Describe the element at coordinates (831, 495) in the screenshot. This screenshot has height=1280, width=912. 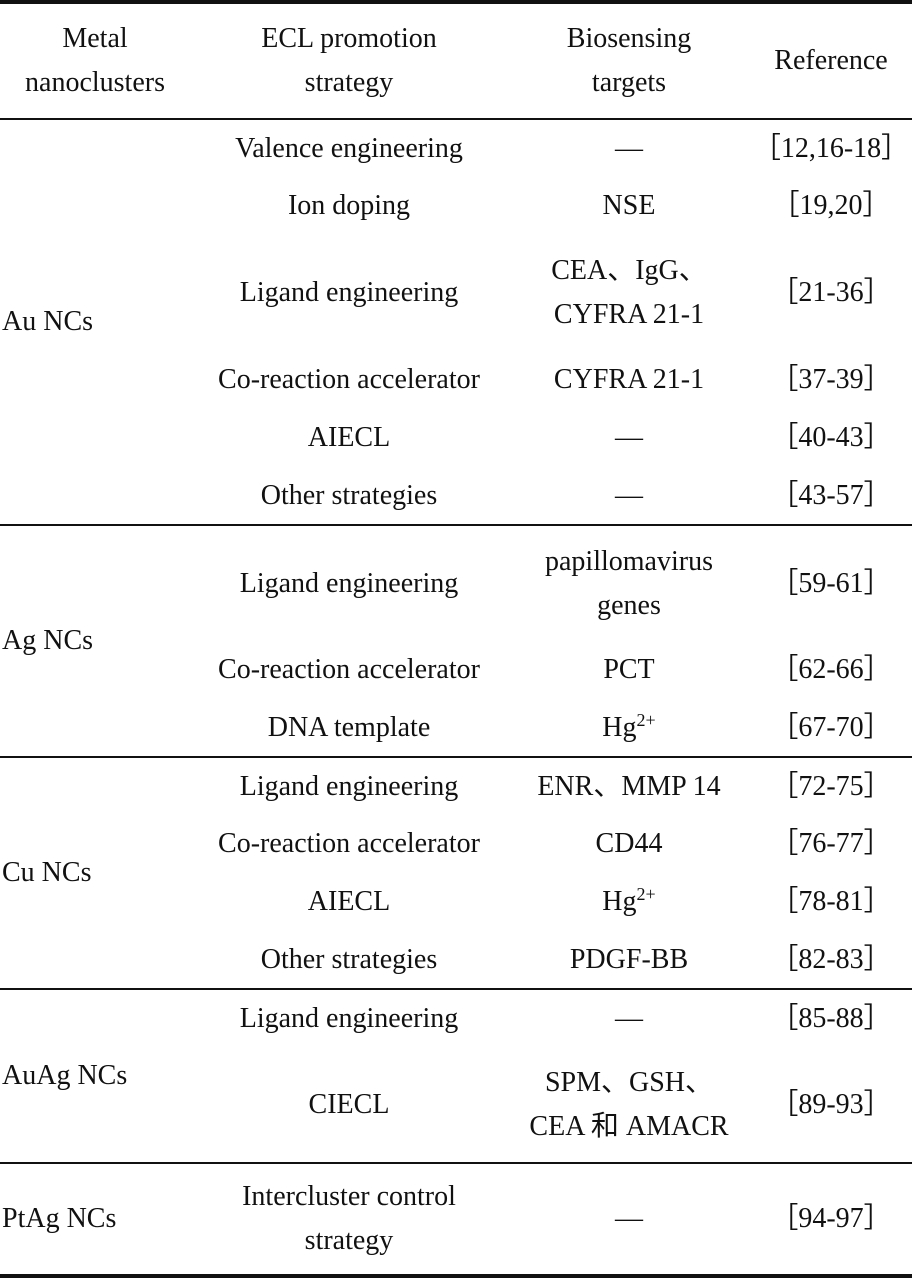
I see `reference-cell: ［43-57］` at that location.